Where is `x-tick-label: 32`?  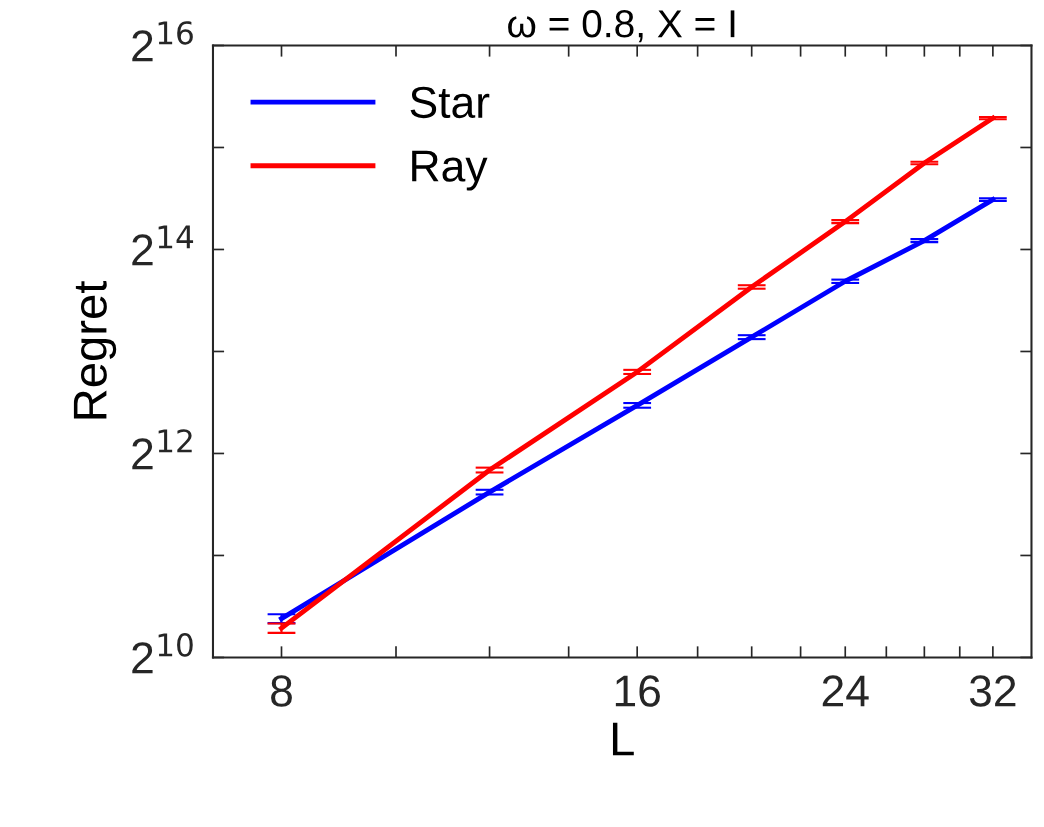
x-tick-label: 32 is located at coordinates (992, 691).